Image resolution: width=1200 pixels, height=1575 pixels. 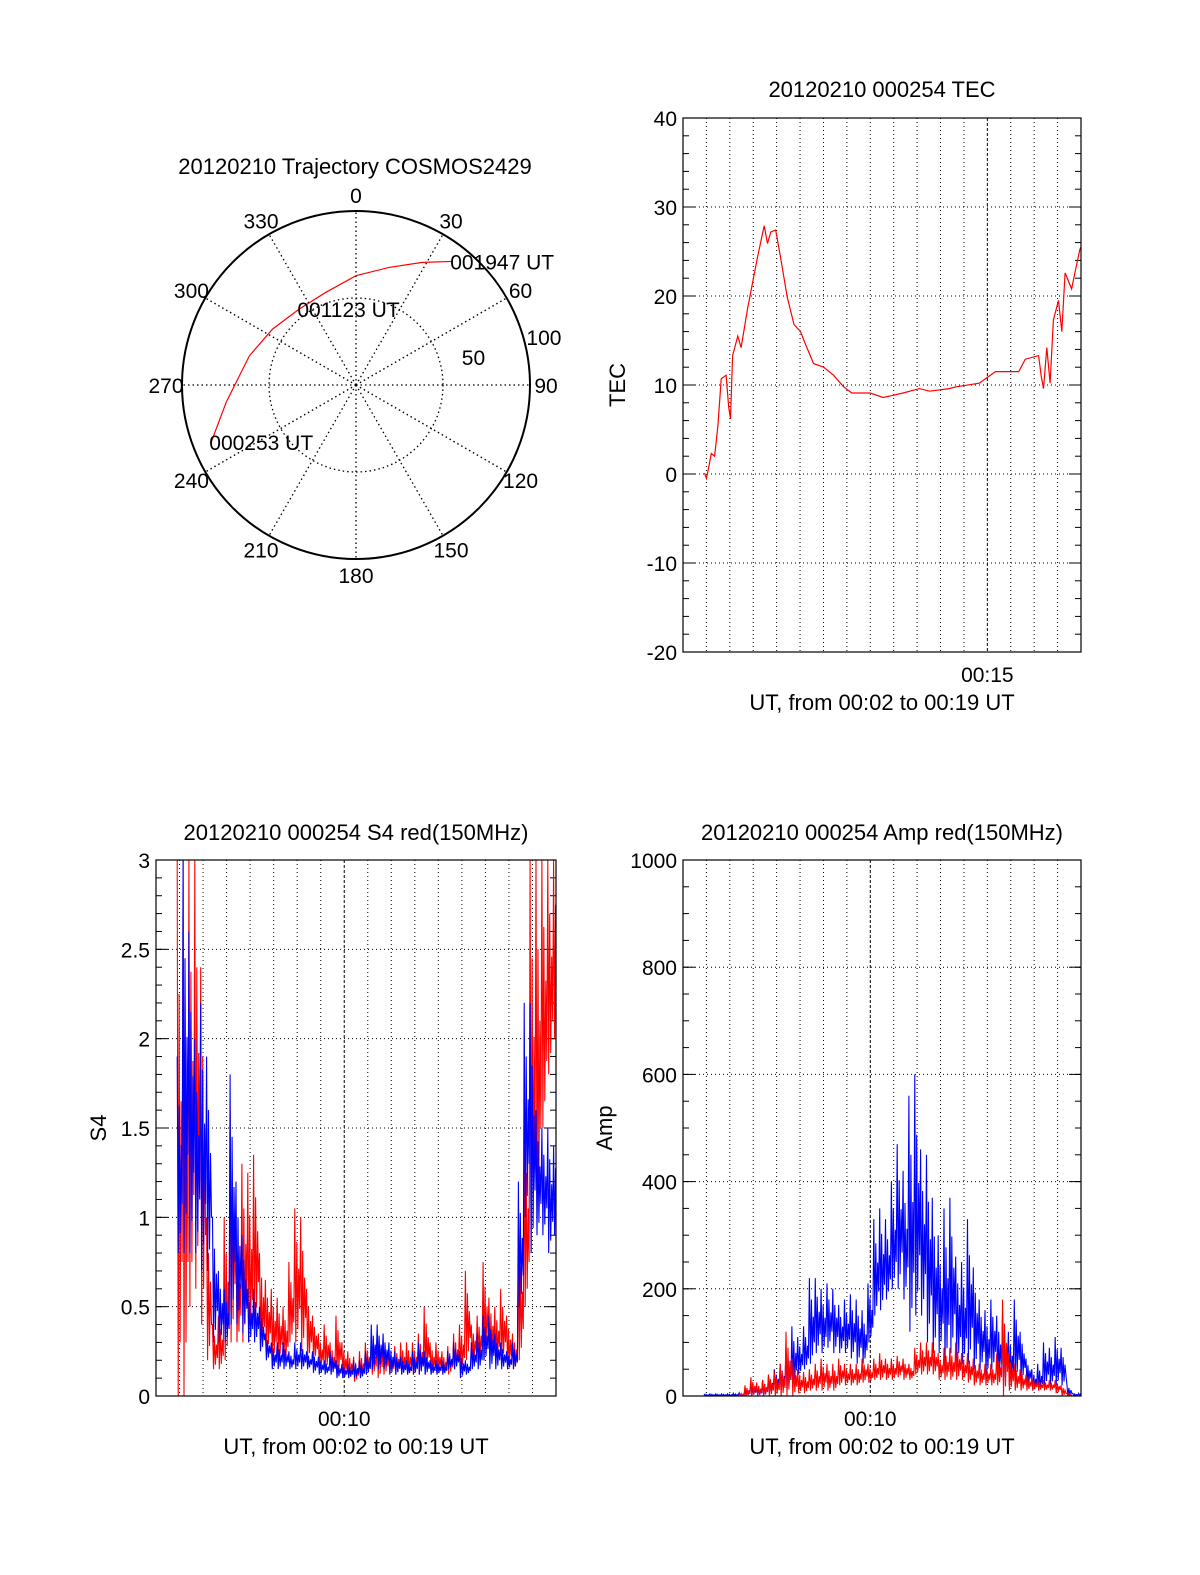 What do you see at coordinates (144, 1040) in the screenshot?
I see `y-tick-label: 2` at bounding box center [144, 1040].